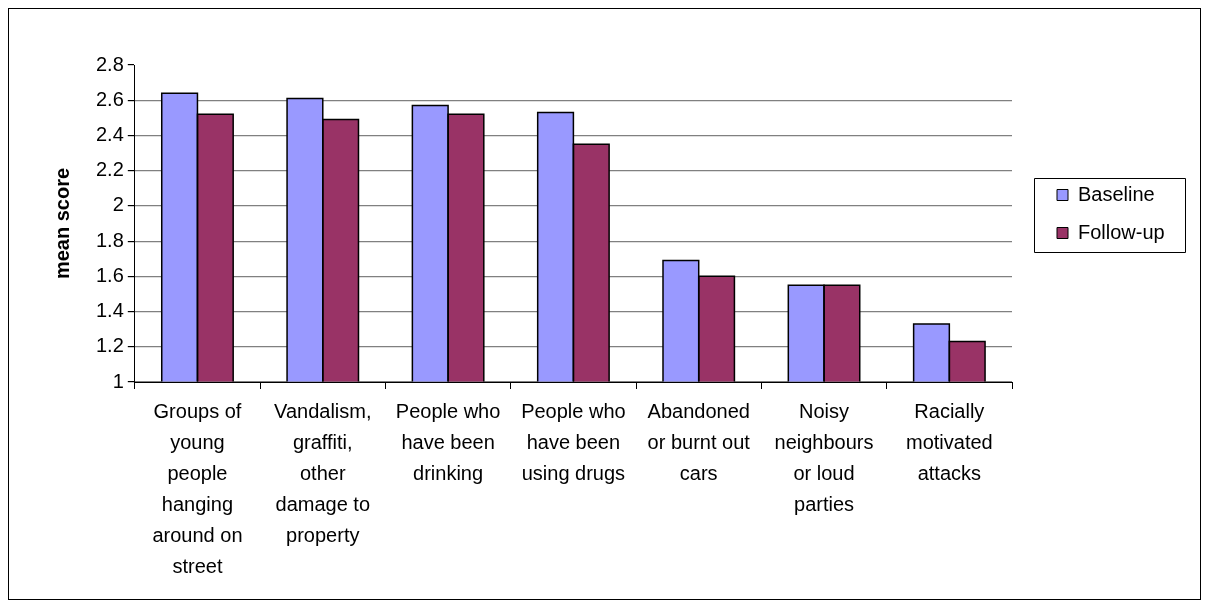 This screenshot has width=1211, height=610. What do you see at coordinates (118, 204) in the screenshot?
I see `y-tick-label: 2` at bounding box center [118, 204].